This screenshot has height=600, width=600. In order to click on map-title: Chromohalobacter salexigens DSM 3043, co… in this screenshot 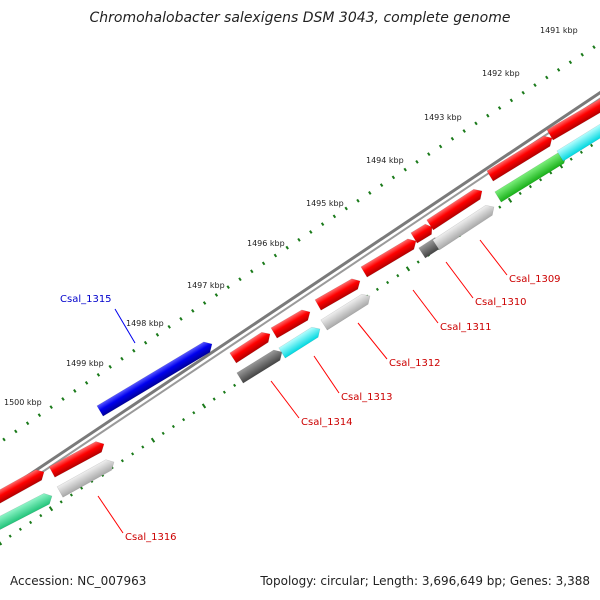, I will do `click(300, 18)`.